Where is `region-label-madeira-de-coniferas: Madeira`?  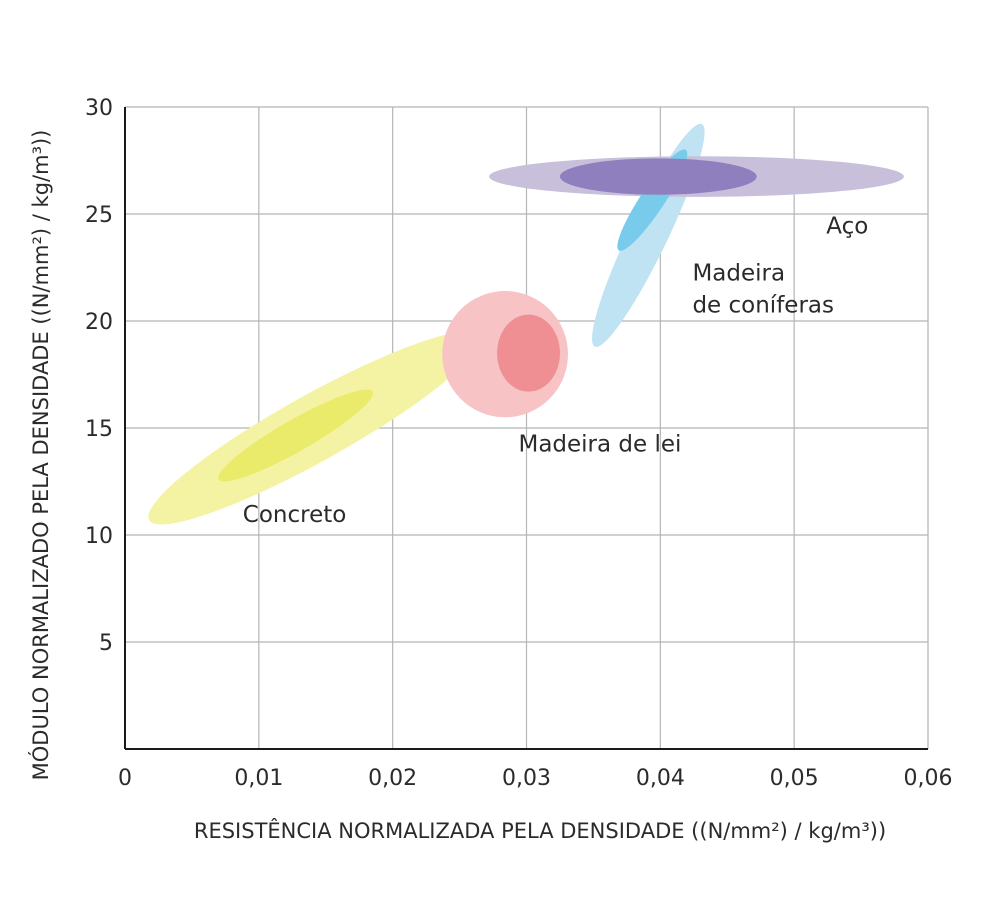 region-label-madeira-de-coniferas: Madeira is located at coordinates (738, 273).